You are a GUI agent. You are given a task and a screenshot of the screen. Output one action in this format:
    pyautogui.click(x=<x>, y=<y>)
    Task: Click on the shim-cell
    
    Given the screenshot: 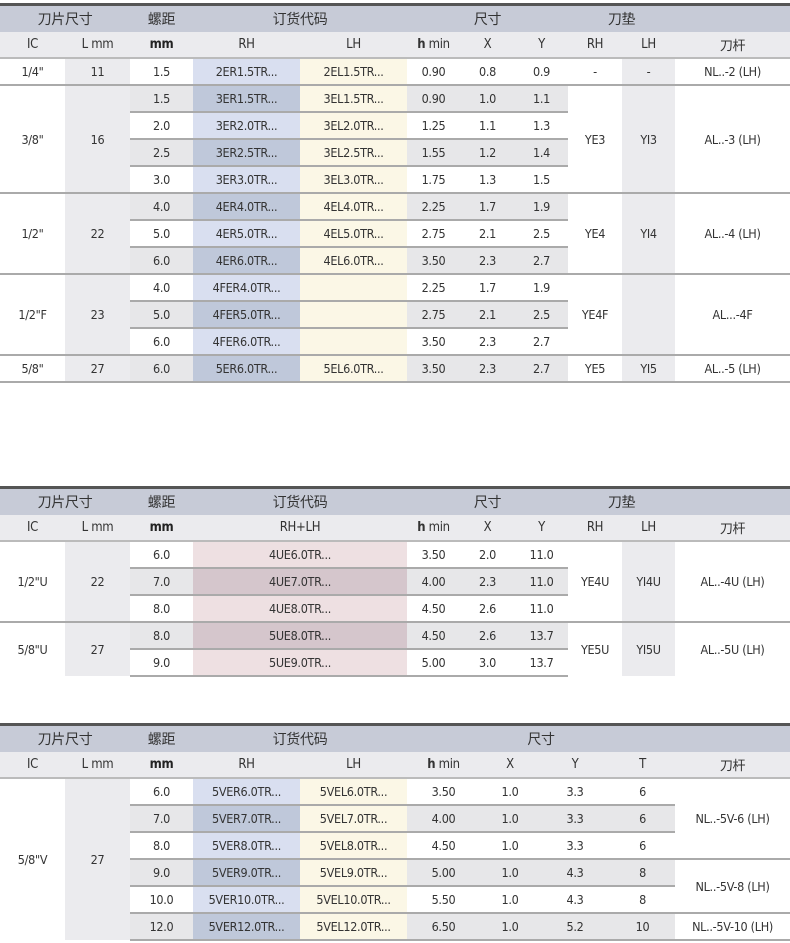 What is the action you would take?
    pyautogui.click(x=649, y=314)
    